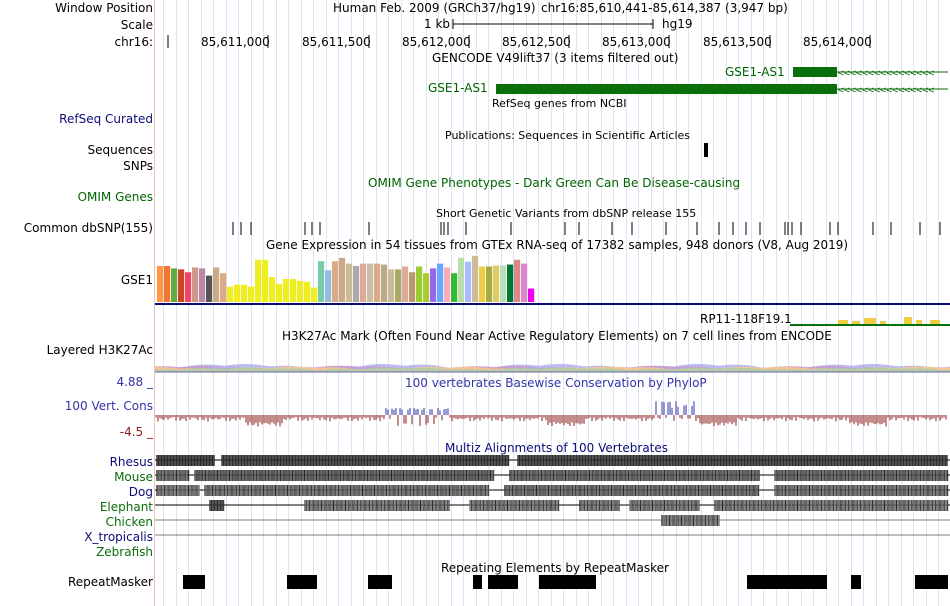 The height and width of the screenshot is (606, 950). Describe the element at coordinates (555, 58) in the screenshot. I see `gencode-track-title: GENCODE V49lift37 (3 items filtered out)` at that location.